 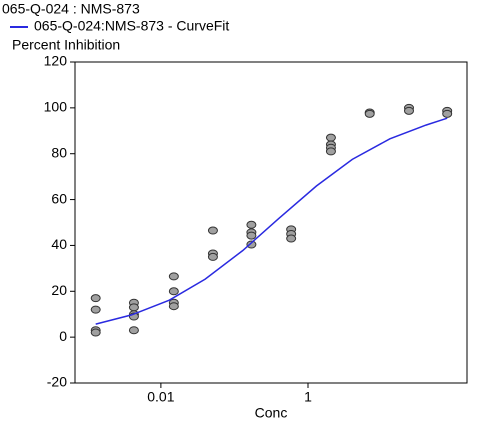 What do you see at coordinates (59, 198) in the screenshot?
I see `y-tick-label: 60` at bounding box center [59, 198].